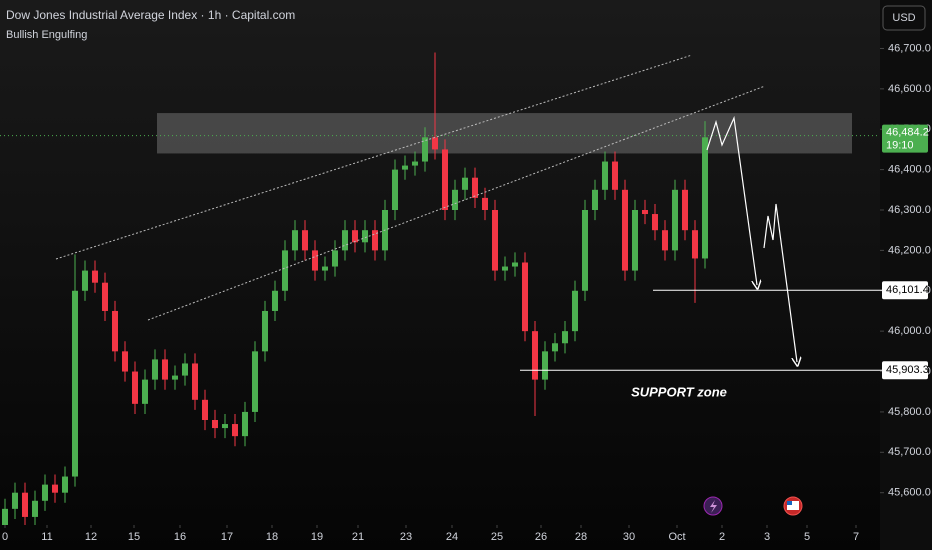 This screenshot has width=932, height=550. Describe the element at coordinates (46, 537) in the screenshot. I see `x-tick-label: 11` at that location.